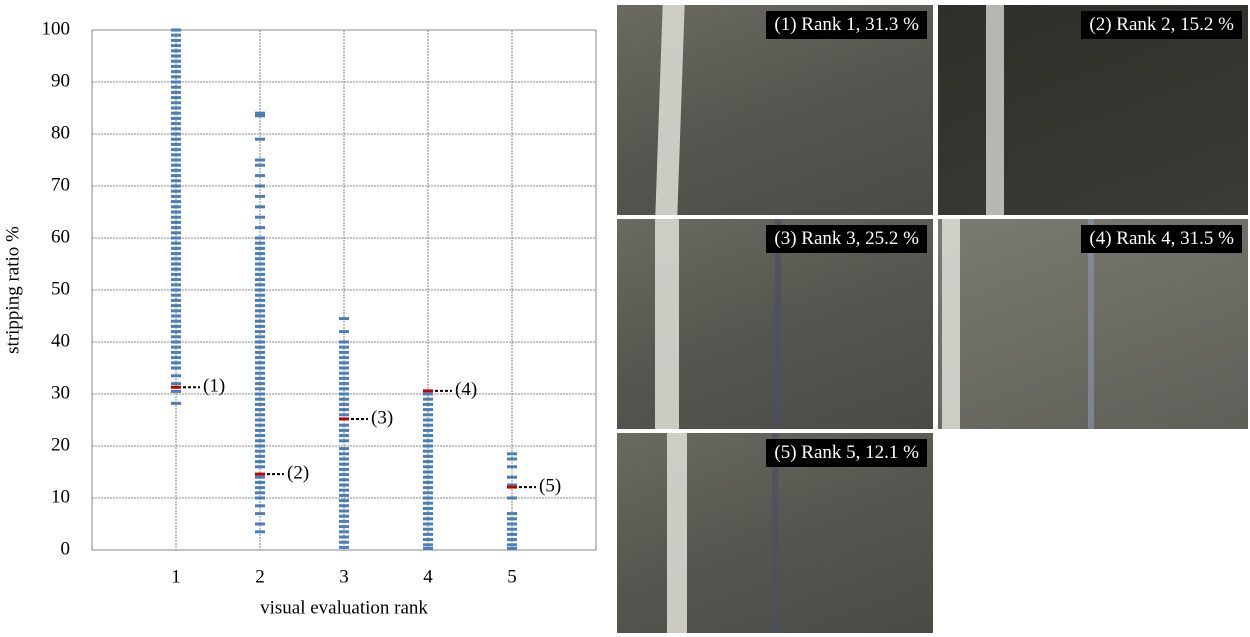 This screenshot has height=637, width=1250. Describe the element at coordinates (775, 110) in the screenshot. I see `photo: (1) Rank 1, 31.3 %` at that location.